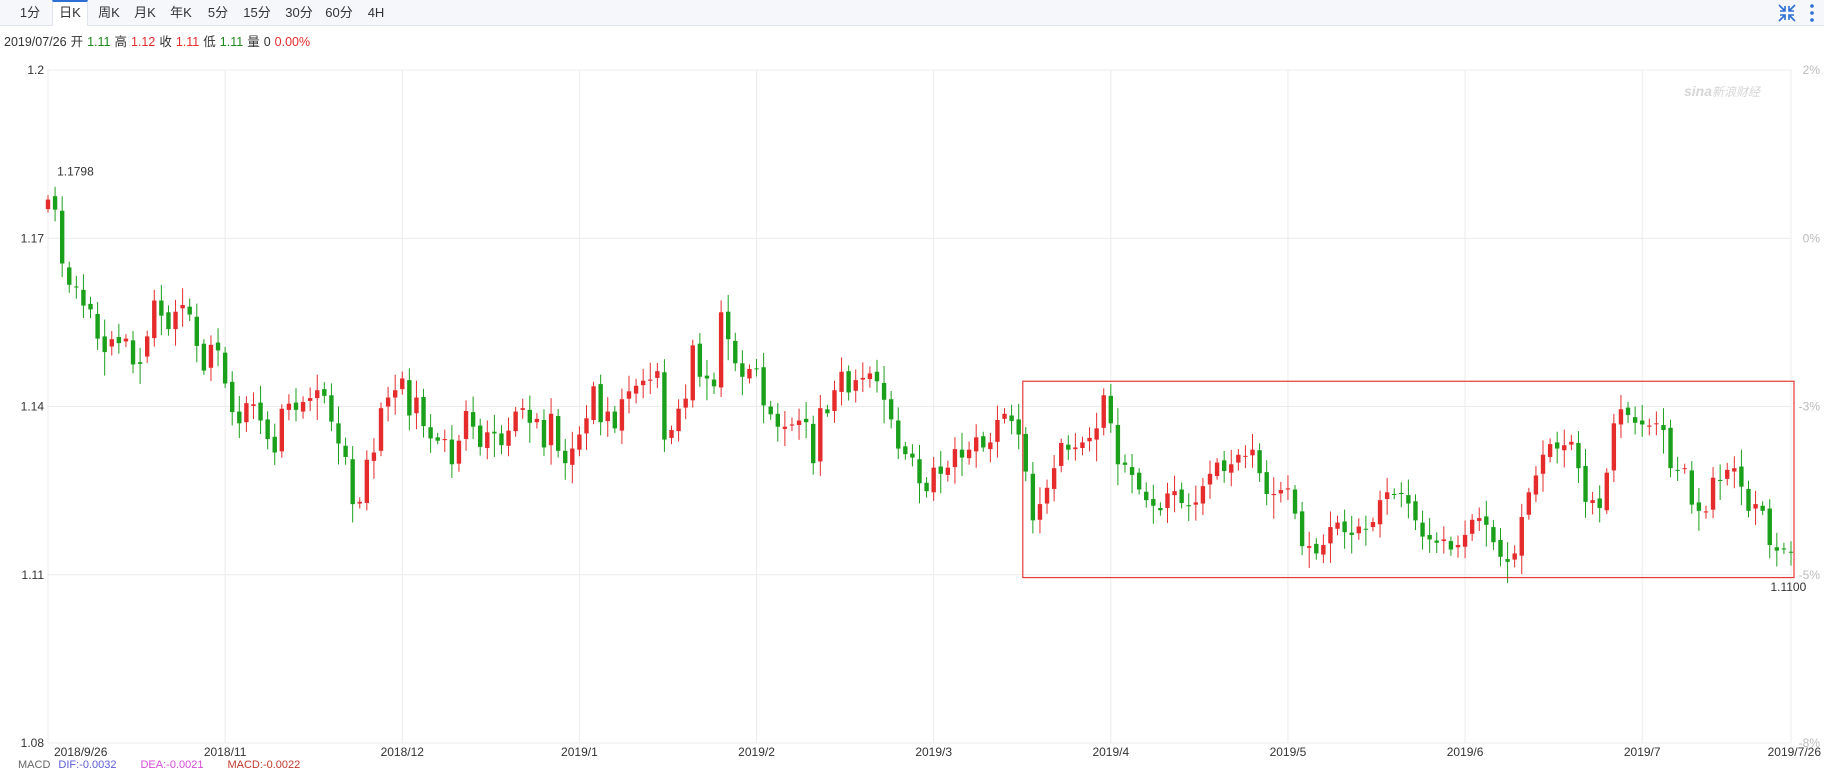  What do you see at coordinates (153, 765) in the screenshot?
I see `macd-dea-label: DEA:` at bounding box center [153, 765].